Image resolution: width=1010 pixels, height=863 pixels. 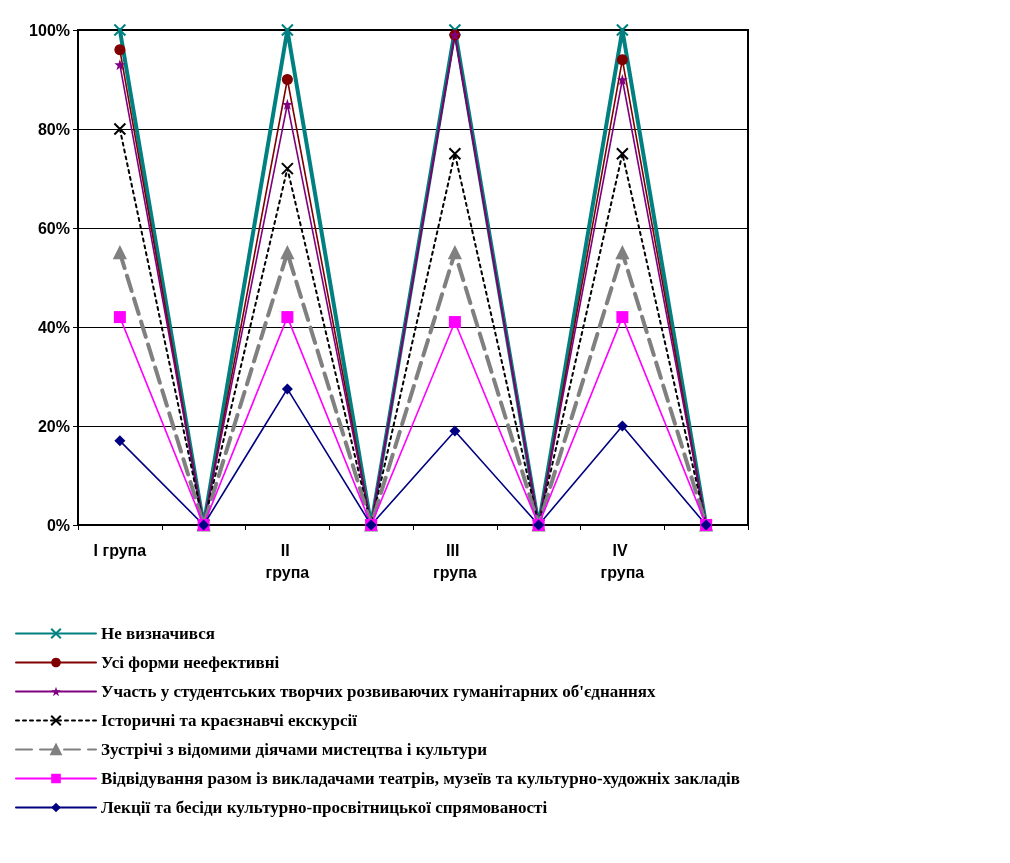 What do you see at coordinates (294, 749) in the screenshot?
I see `legend-label: Зустрічі з відомими діячами мистецтва і культури` at bounding box center [294, 749].